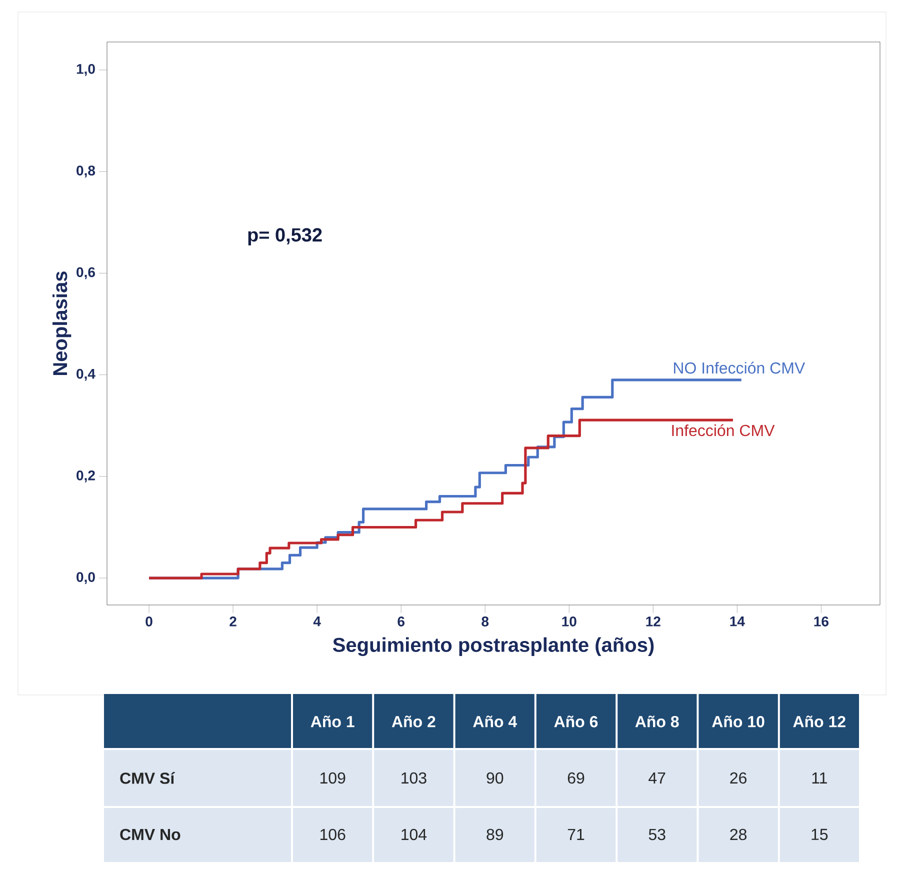  I want to click on text: 109, so click(333, 778).